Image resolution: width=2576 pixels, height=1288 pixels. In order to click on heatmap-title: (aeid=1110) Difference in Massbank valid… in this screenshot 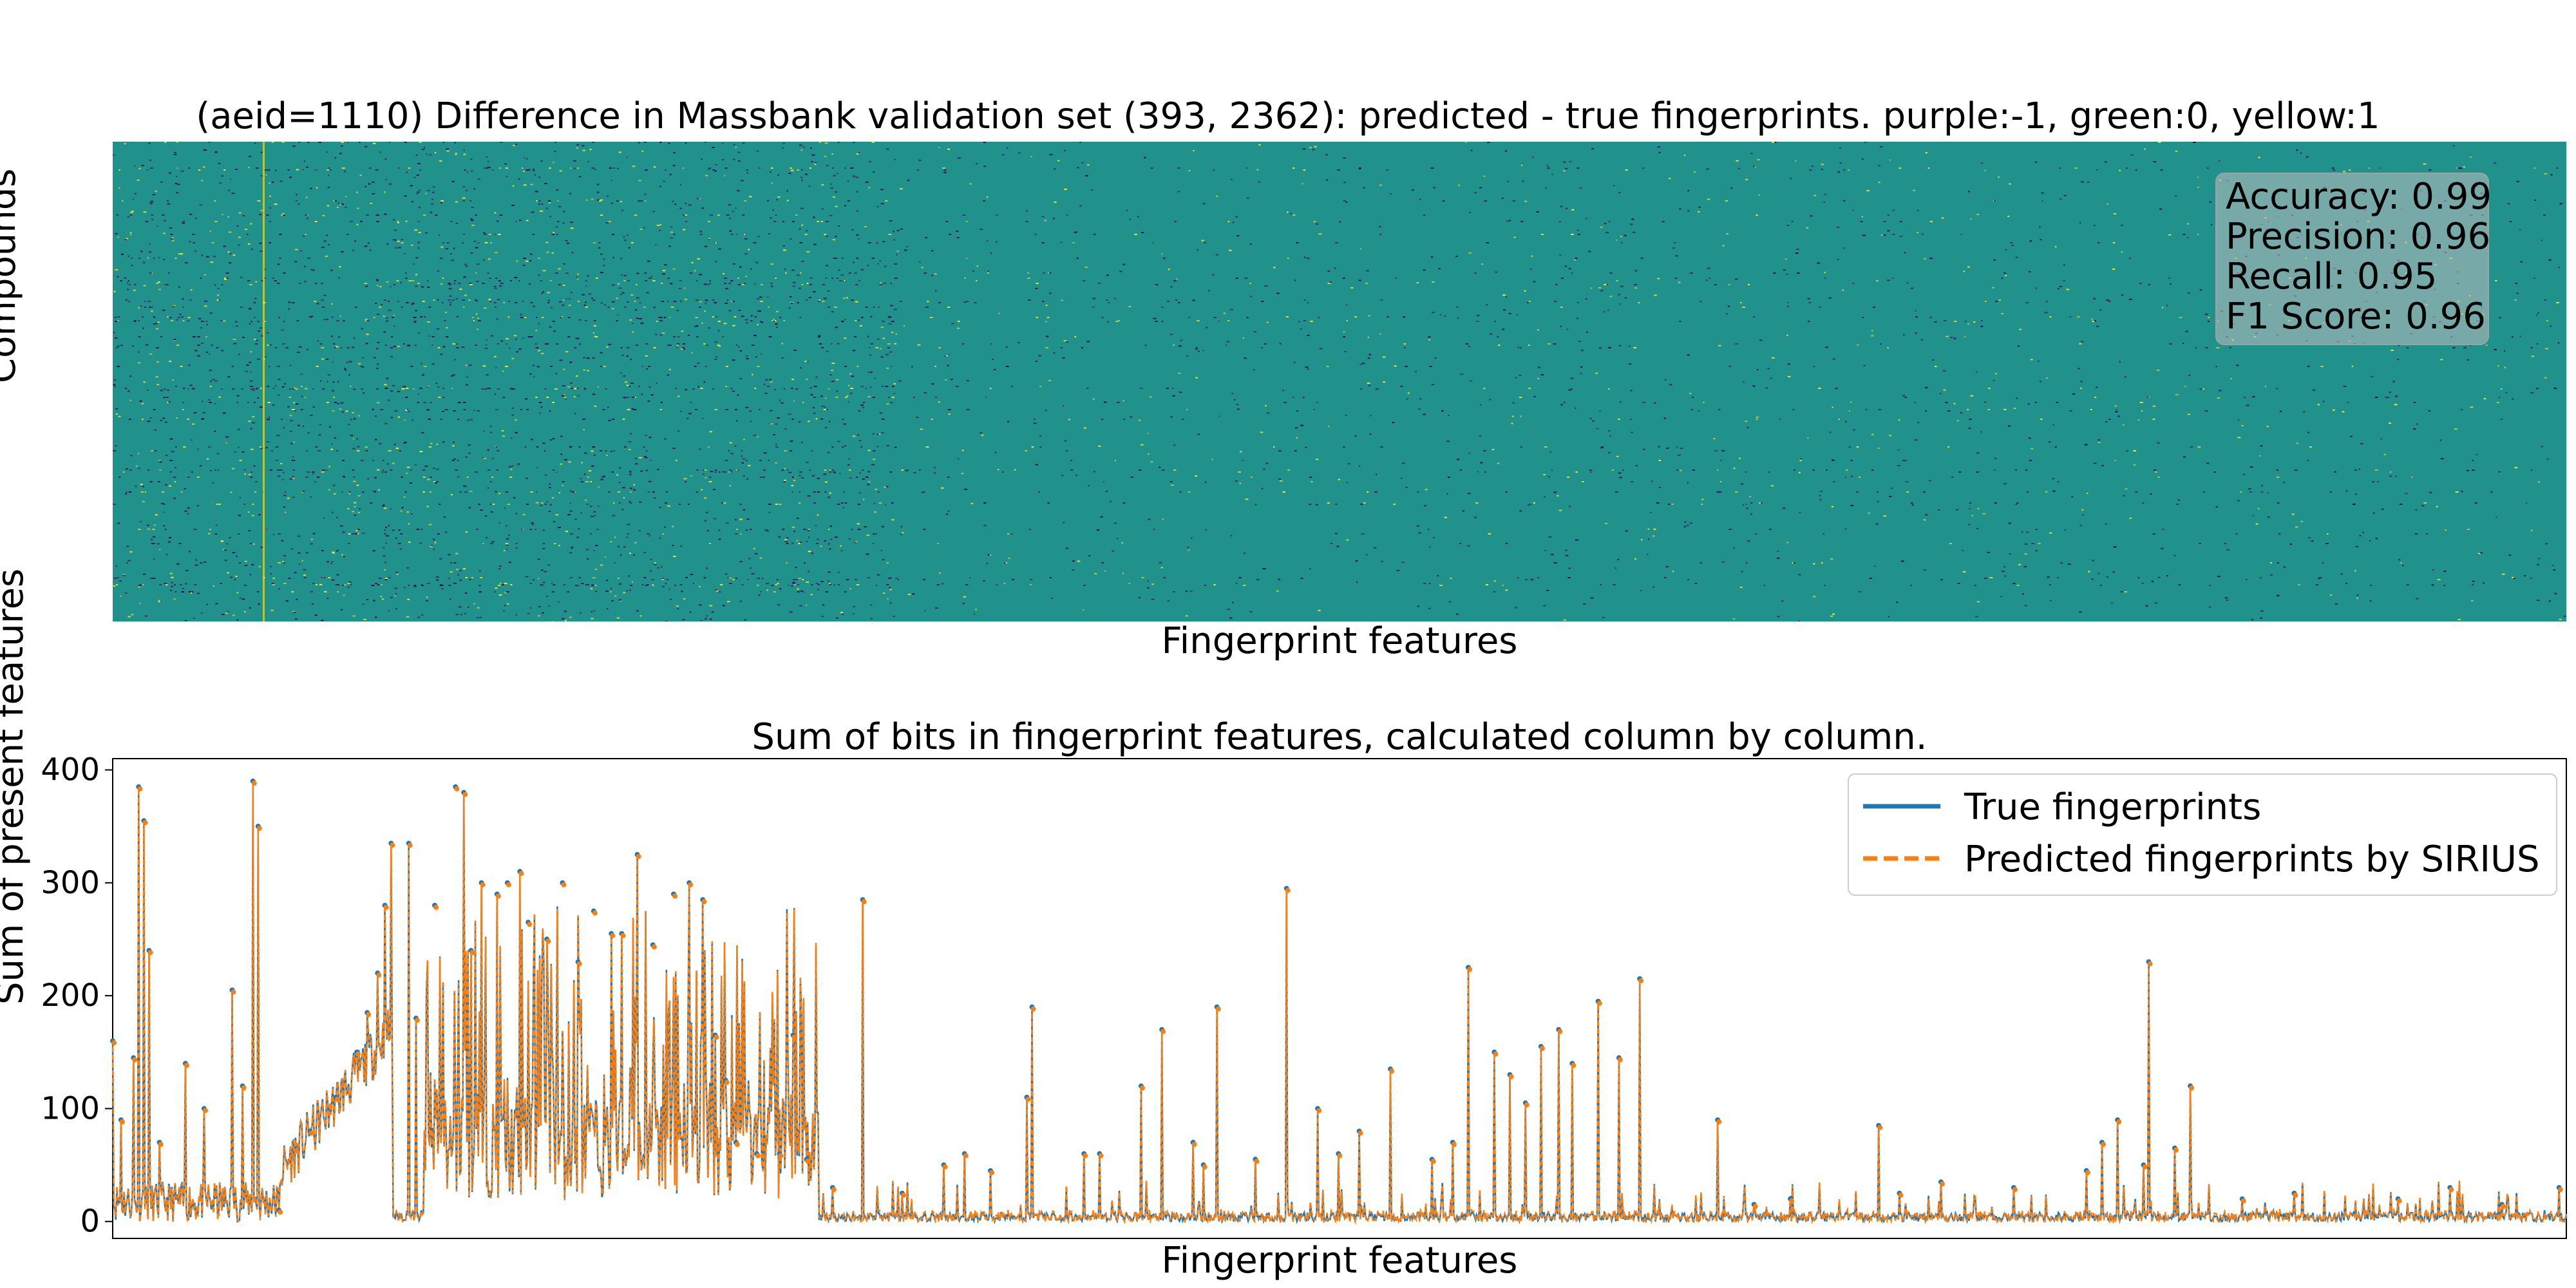, I will do `click(1288, 116)`.